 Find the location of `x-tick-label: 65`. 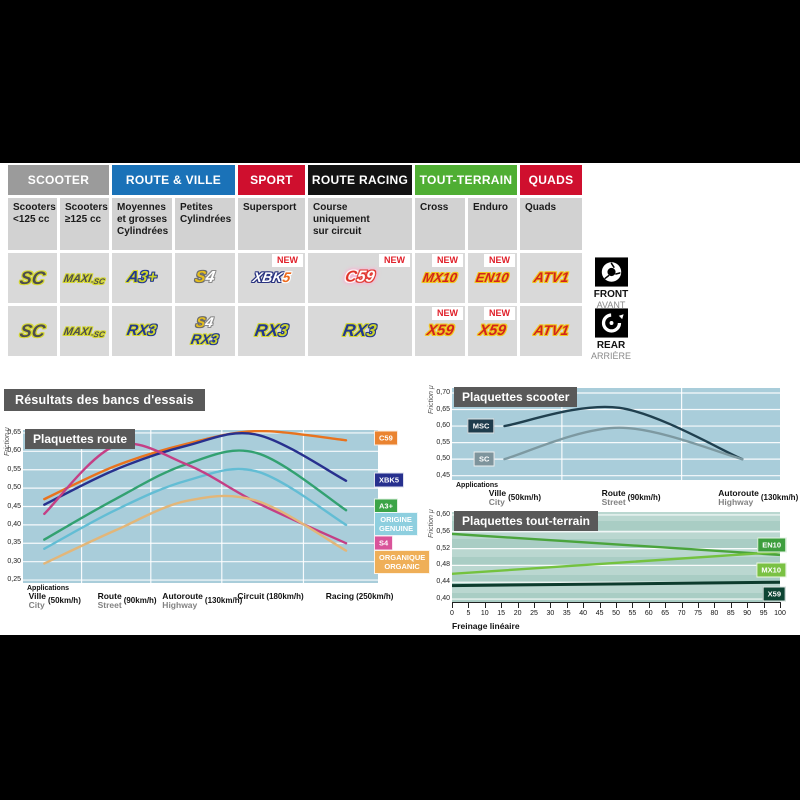

x-tick-label: 65 is located at coordinates (665, 613).